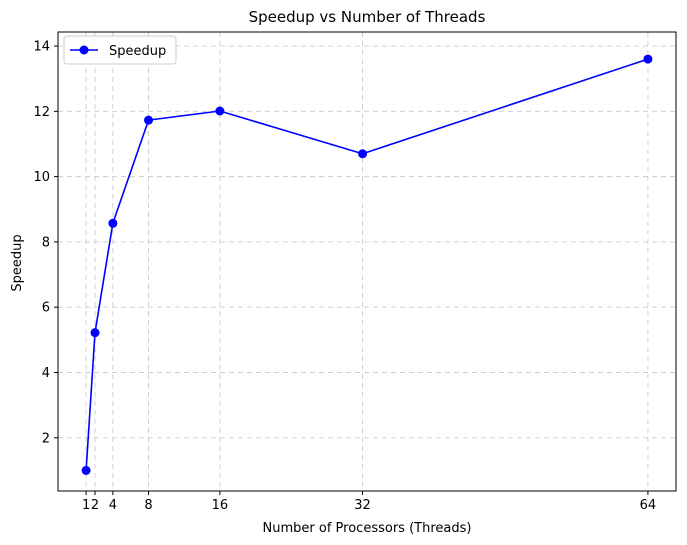  I want to click on legend: Speedup, so click(120, 50).